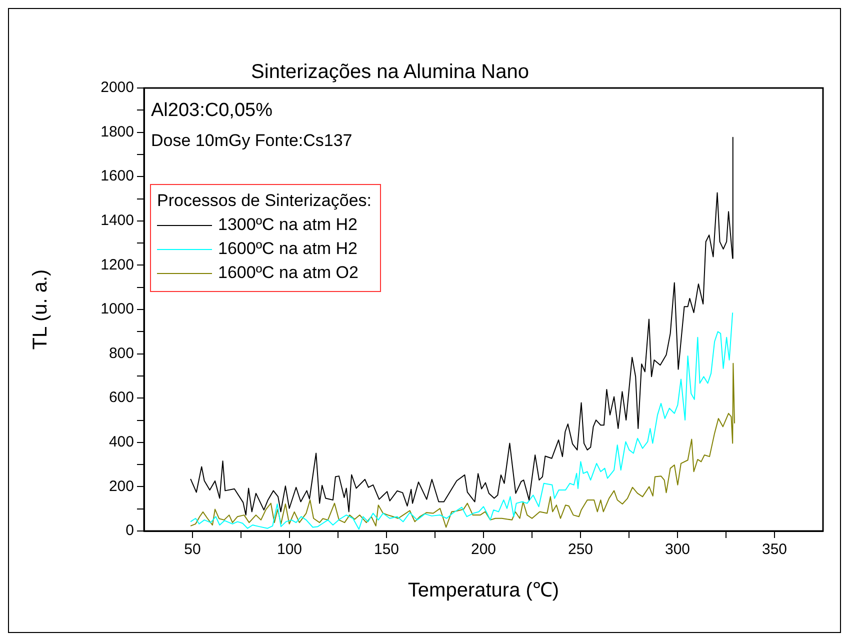 The height and width of the screenshot is (643, 853). Describe the element at coordinates (117, 176) in the screenshot. I see `y-tick-label: 1600` at that location.